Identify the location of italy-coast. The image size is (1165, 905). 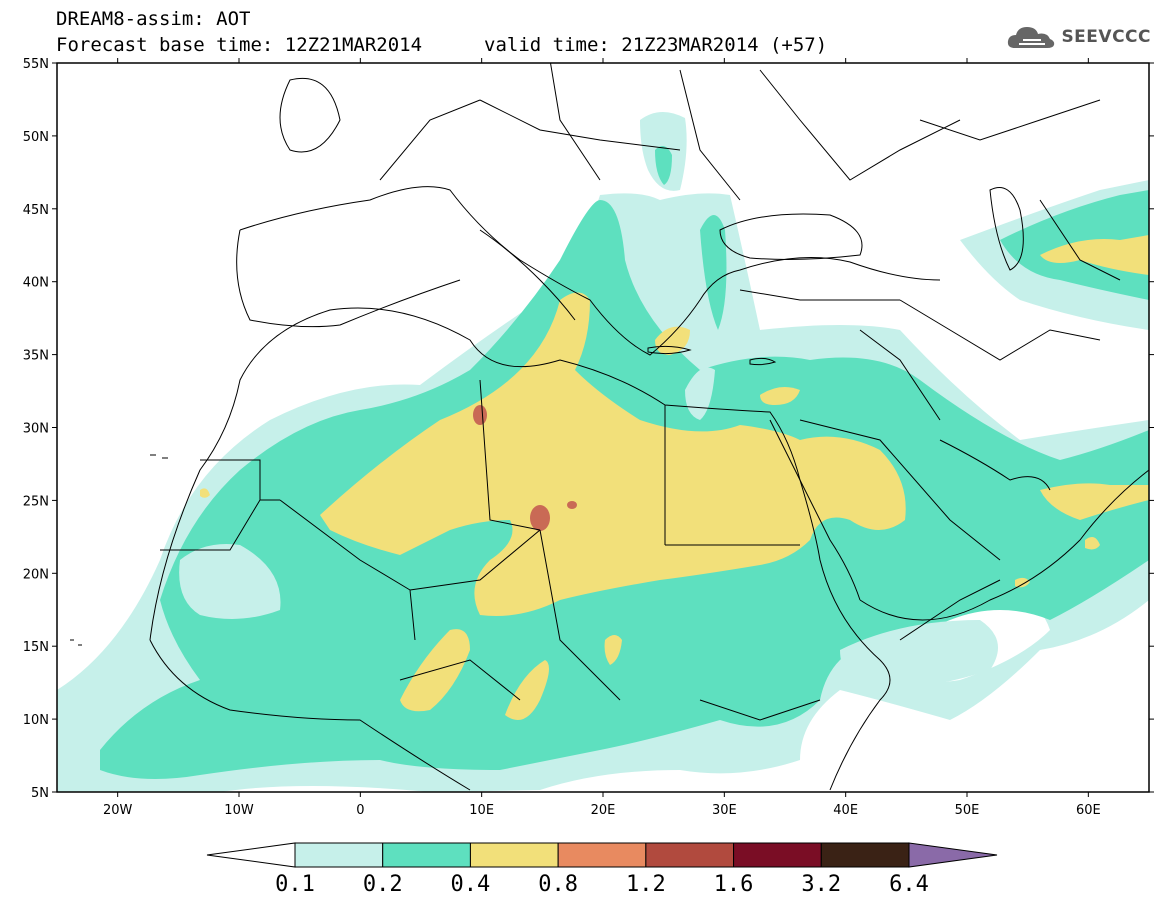
(527, 275).